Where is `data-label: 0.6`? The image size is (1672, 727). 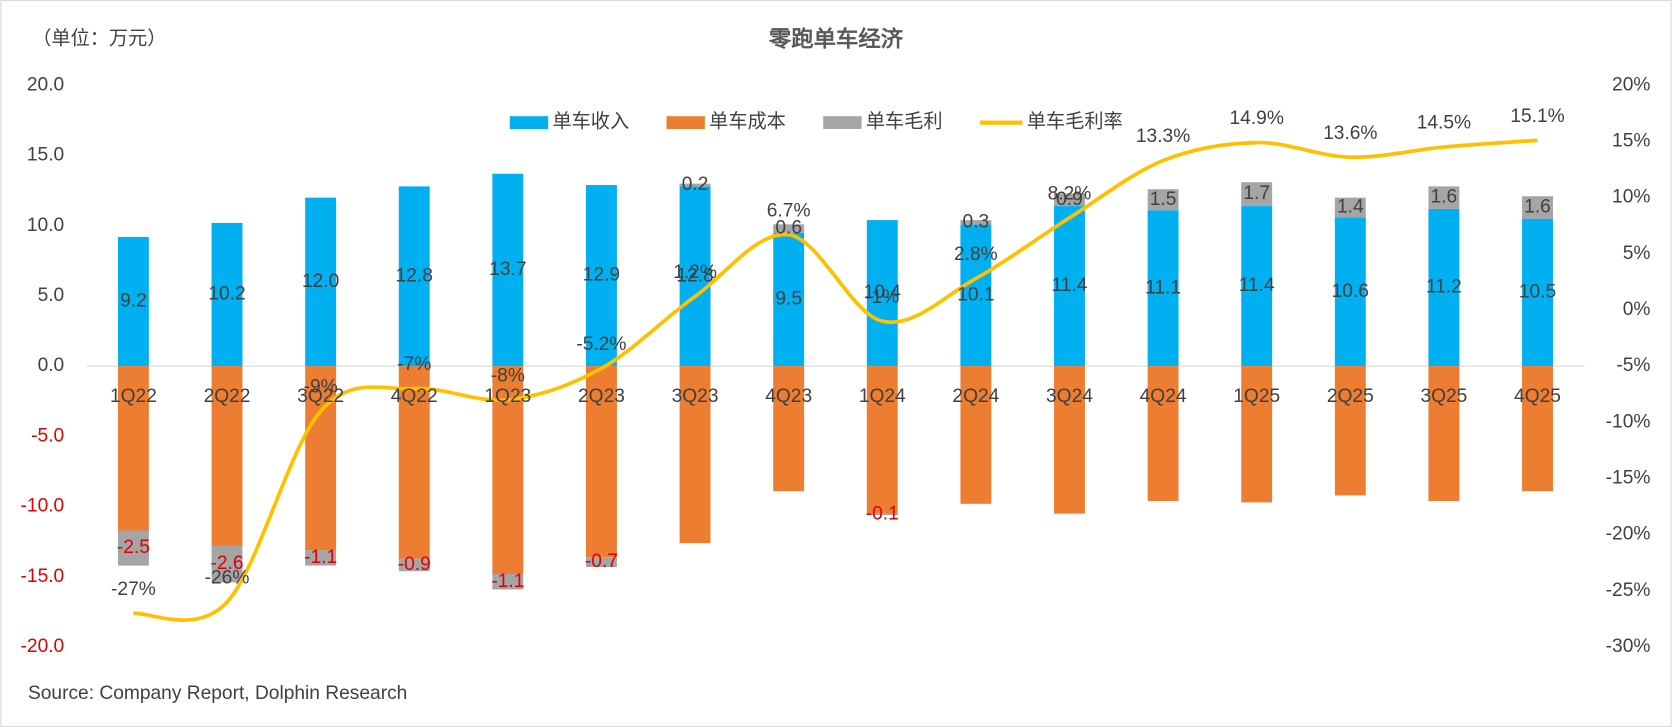 data-label: 0.6 is located at coordinates (788, 228).